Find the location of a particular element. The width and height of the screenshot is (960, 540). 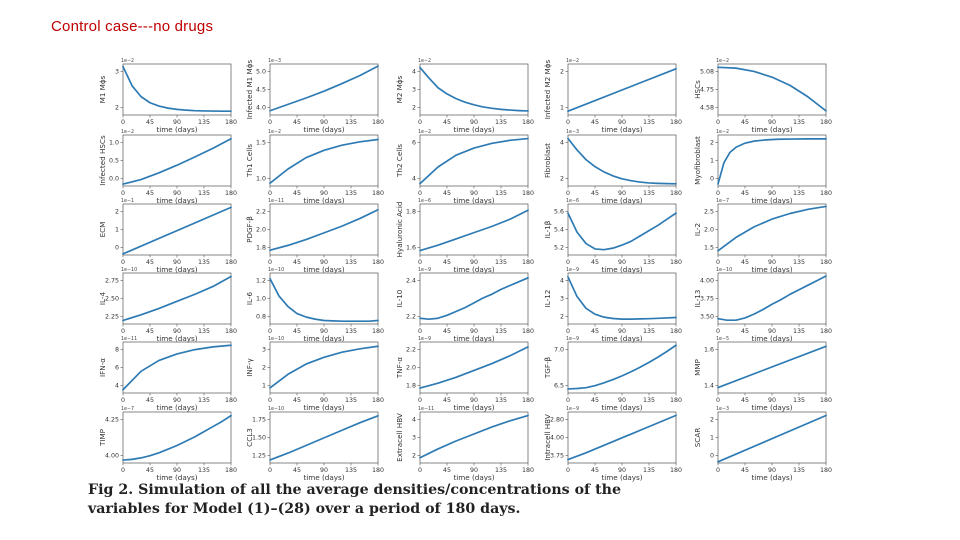

y-tick-label: 1 is located at coordinates (712, 161).